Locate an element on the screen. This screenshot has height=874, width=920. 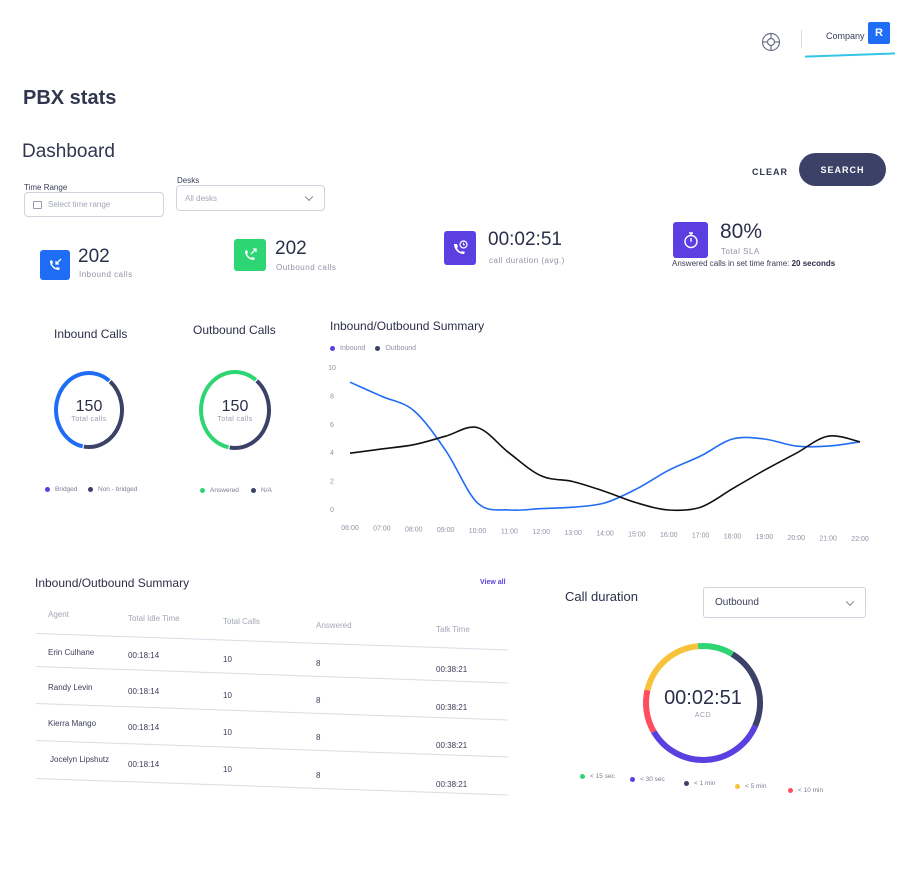
x-tick-label: 15:00 is located at coordinates (637, 534).